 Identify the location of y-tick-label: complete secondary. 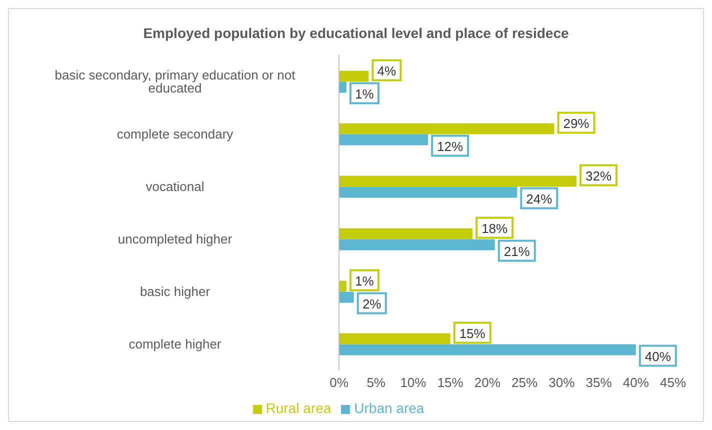
(175, 134).